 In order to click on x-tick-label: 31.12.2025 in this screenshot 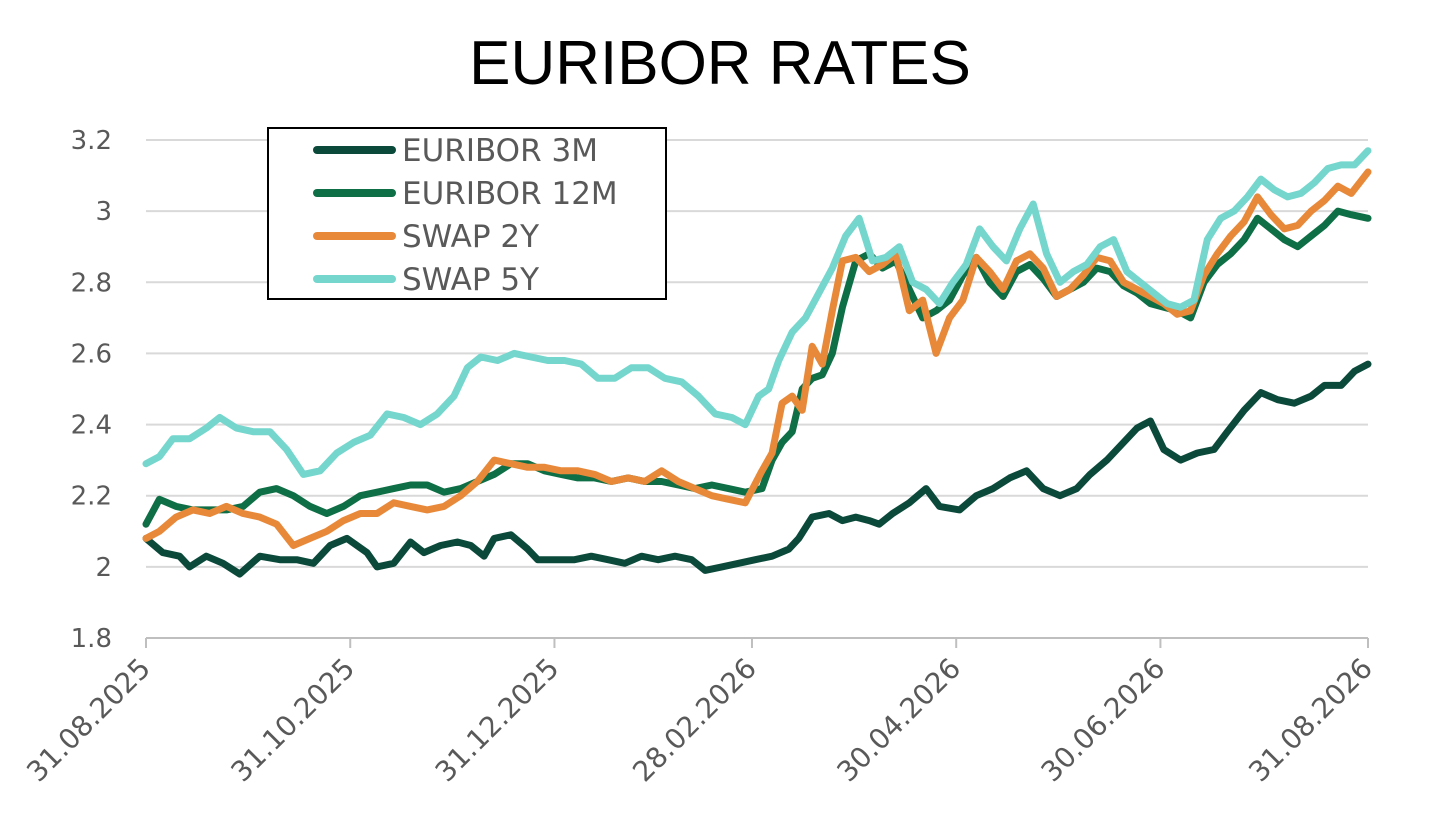, I will do `click(497, 720)`.